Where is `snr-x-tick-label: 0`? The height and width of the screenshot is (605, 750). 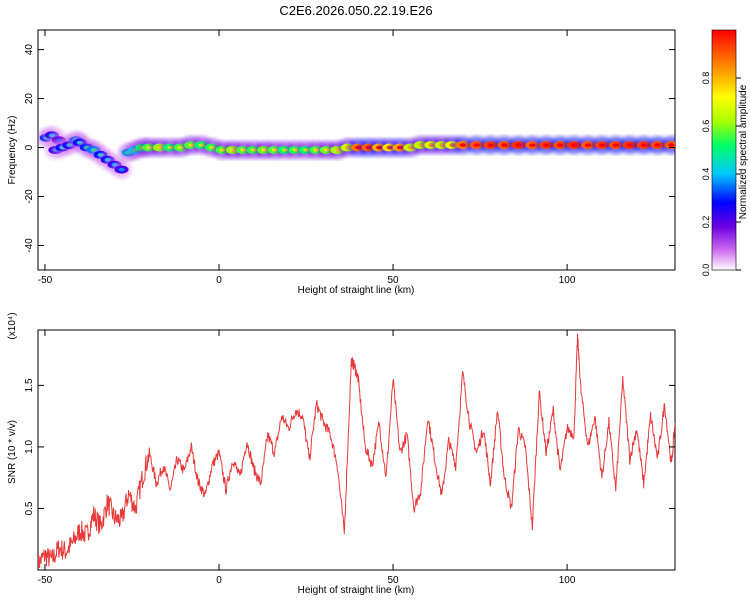
snr-x-tick-label: 0 is located at coordinates (219, 580).